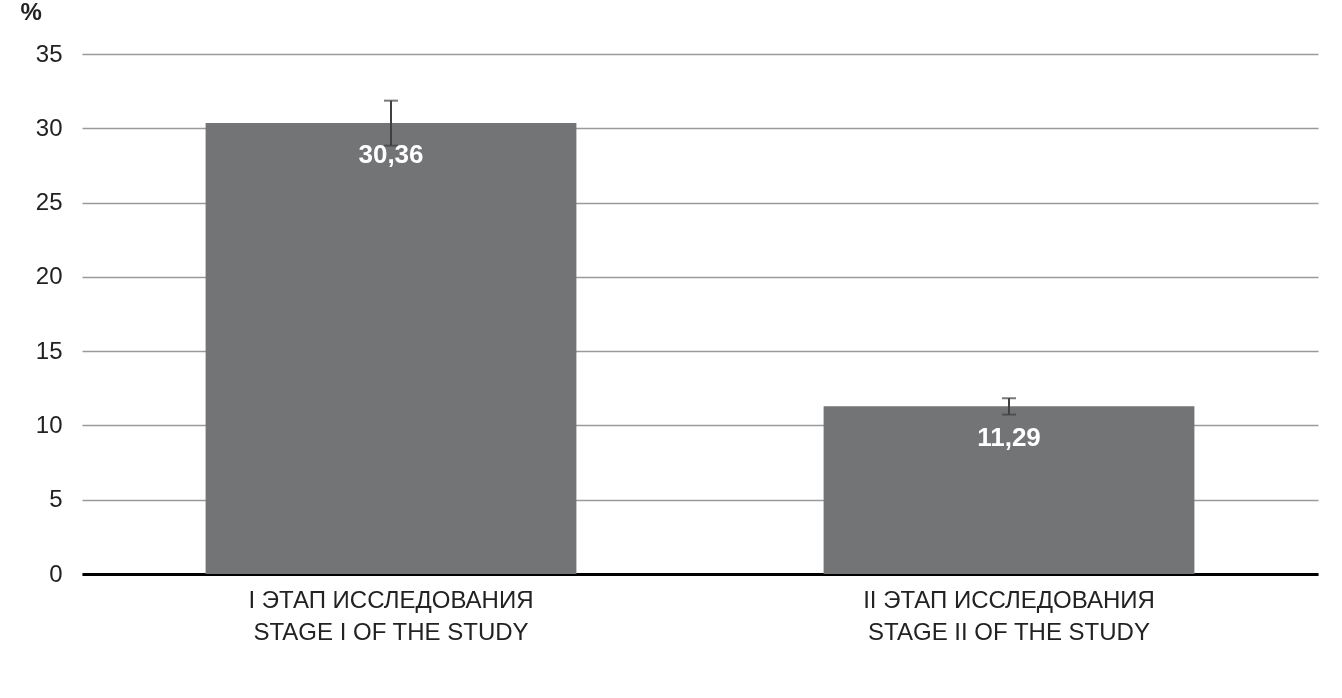  I want to click on x-tick-label: II ЭТАП ИССЛЕДОВАНИЯ STAGE II OF THE STUDY, so click(1009, 615).